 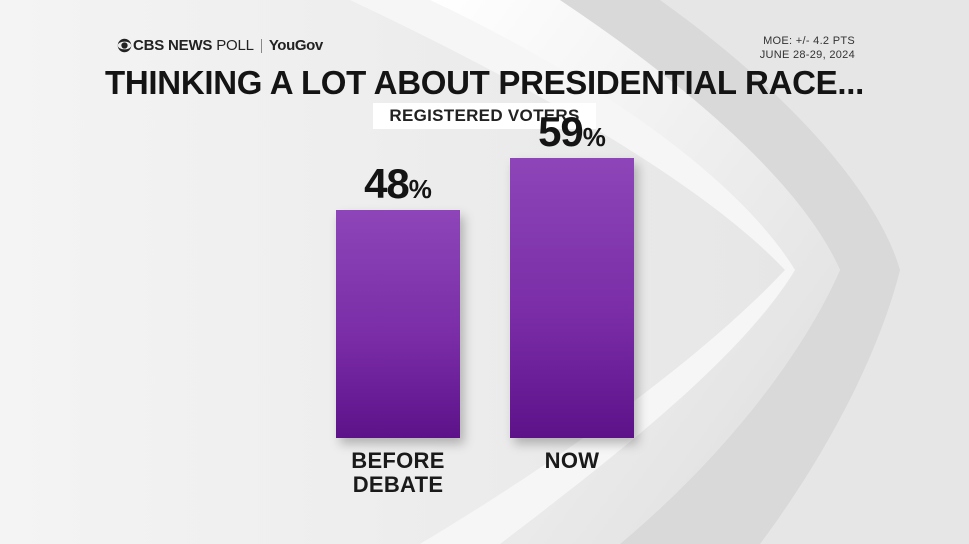 I want to click on poll-brand: CBS NEWS POLL YouGov, so click(x=220, y=45).